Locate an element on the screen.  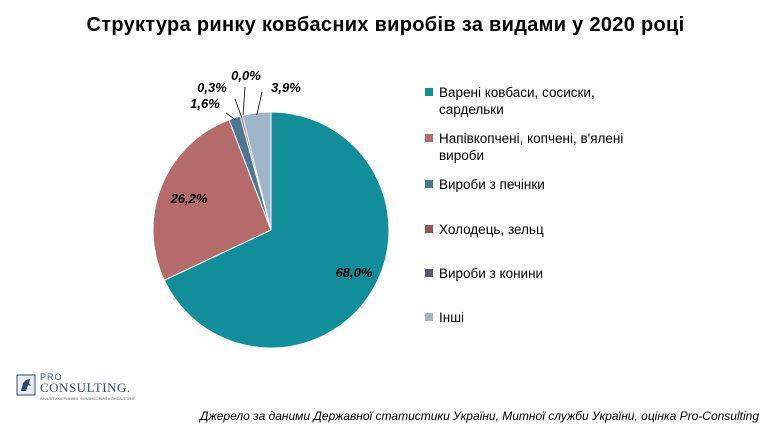
legend-label: Вироби з печінки is located at coordinates (492, 184).